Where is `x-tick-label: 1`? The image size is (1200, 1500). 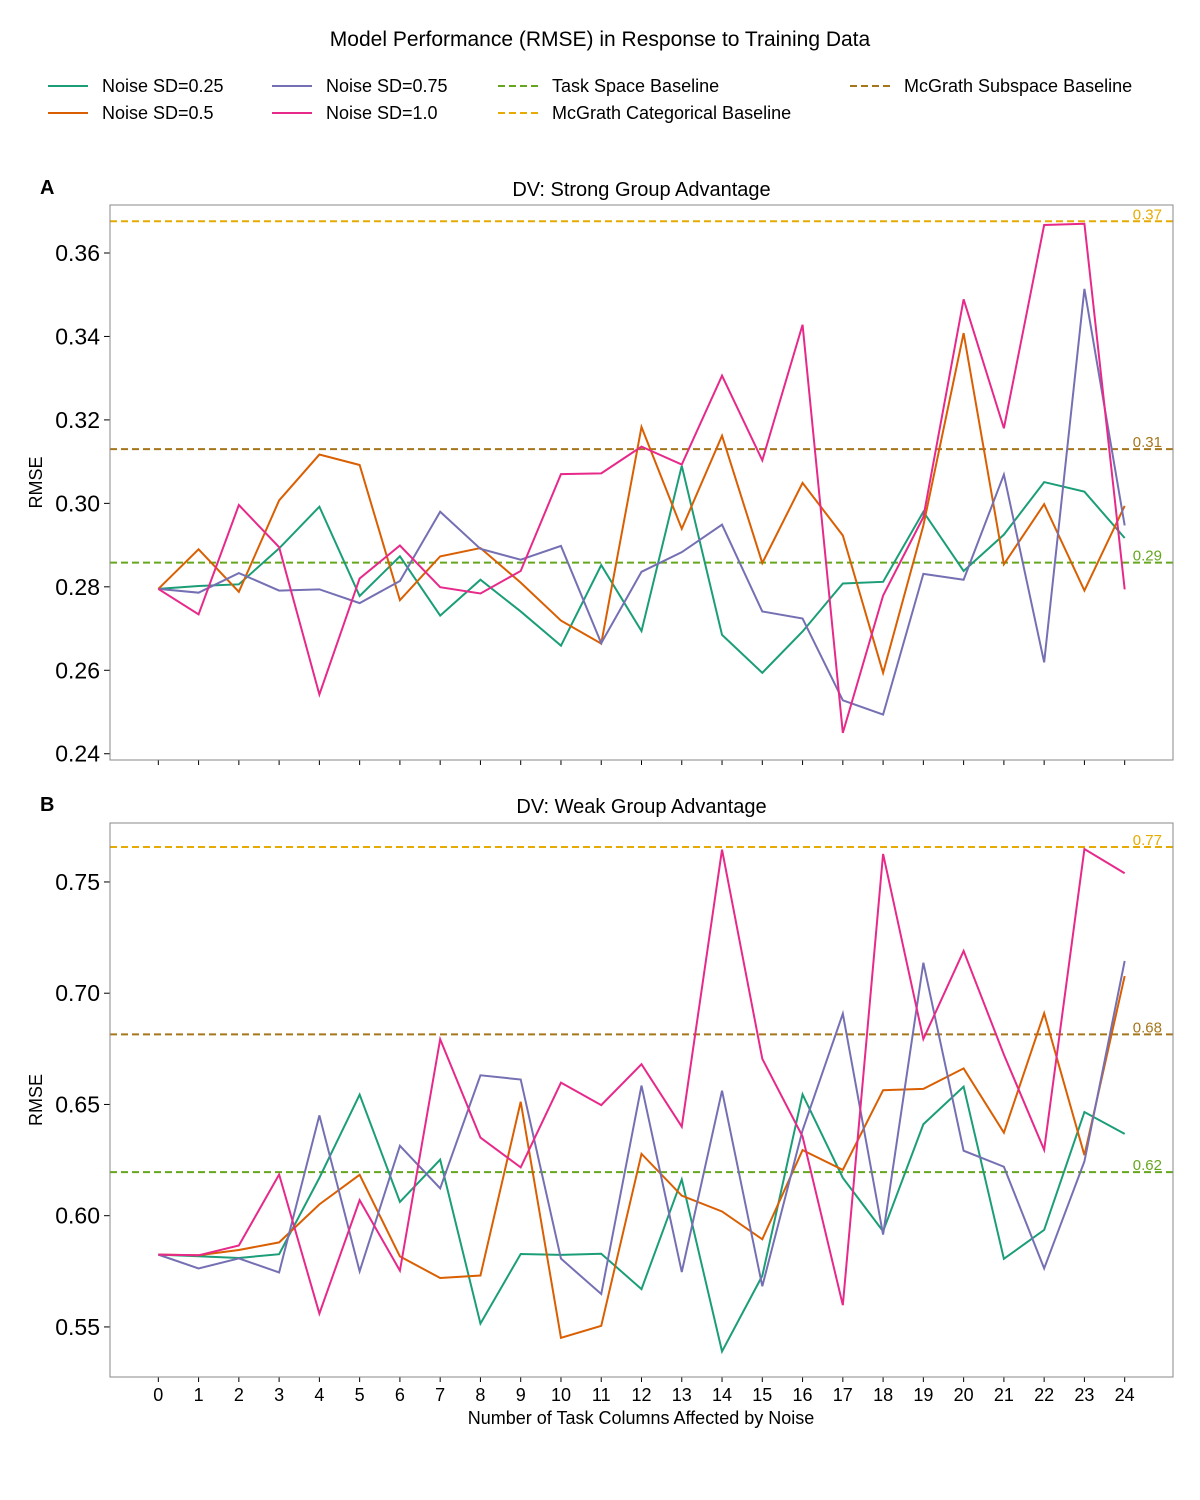
x-tick-label: 1 is located at coordinates (199, 1395).